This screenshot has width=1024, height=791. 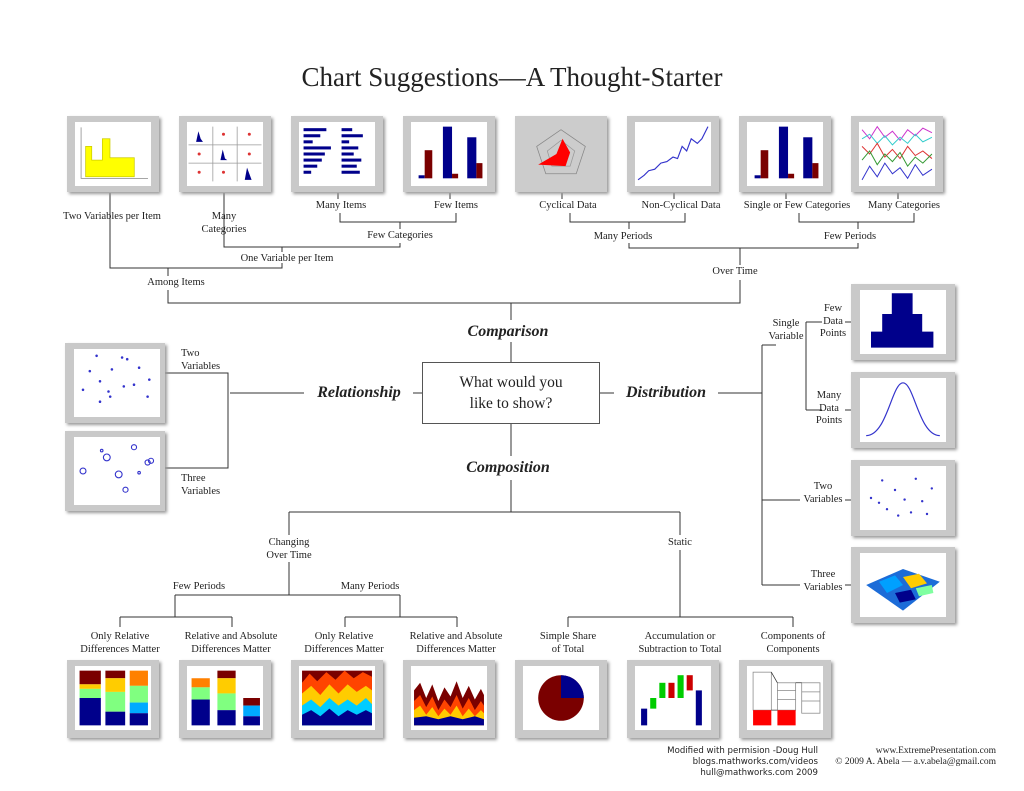 What do you see at coordinates (833, 321) in the screenshot?
I see `label-few-data-points: Few Data Points` at bounding box center [833, 321].